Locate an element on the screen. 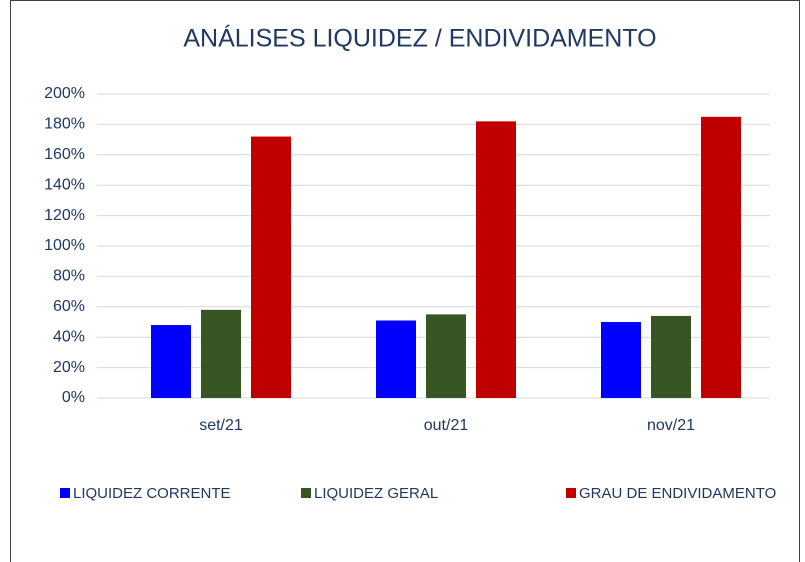  legend-label: LIQUIDEZ GERAL is located at coordinates (376, 493).